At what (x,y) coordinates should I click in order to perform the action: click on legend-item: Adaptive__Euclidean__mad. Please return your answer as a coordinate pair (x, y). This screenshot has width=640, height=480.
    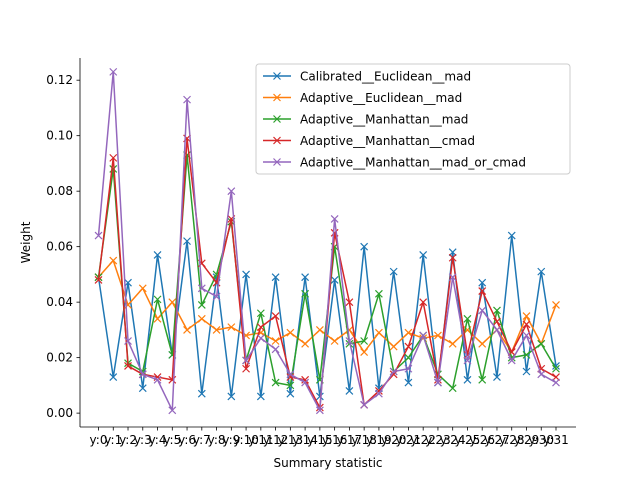
    Looking at the image, I should click on (362, 98).